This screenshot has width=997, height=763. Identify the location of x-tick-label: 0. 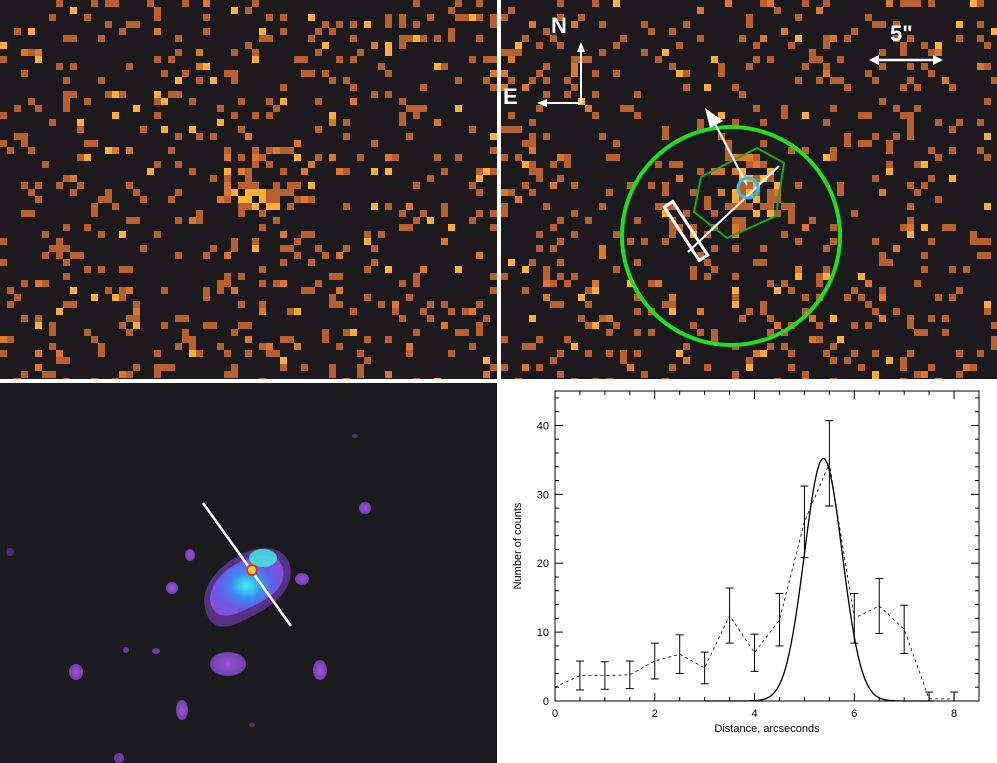
(555, 714).